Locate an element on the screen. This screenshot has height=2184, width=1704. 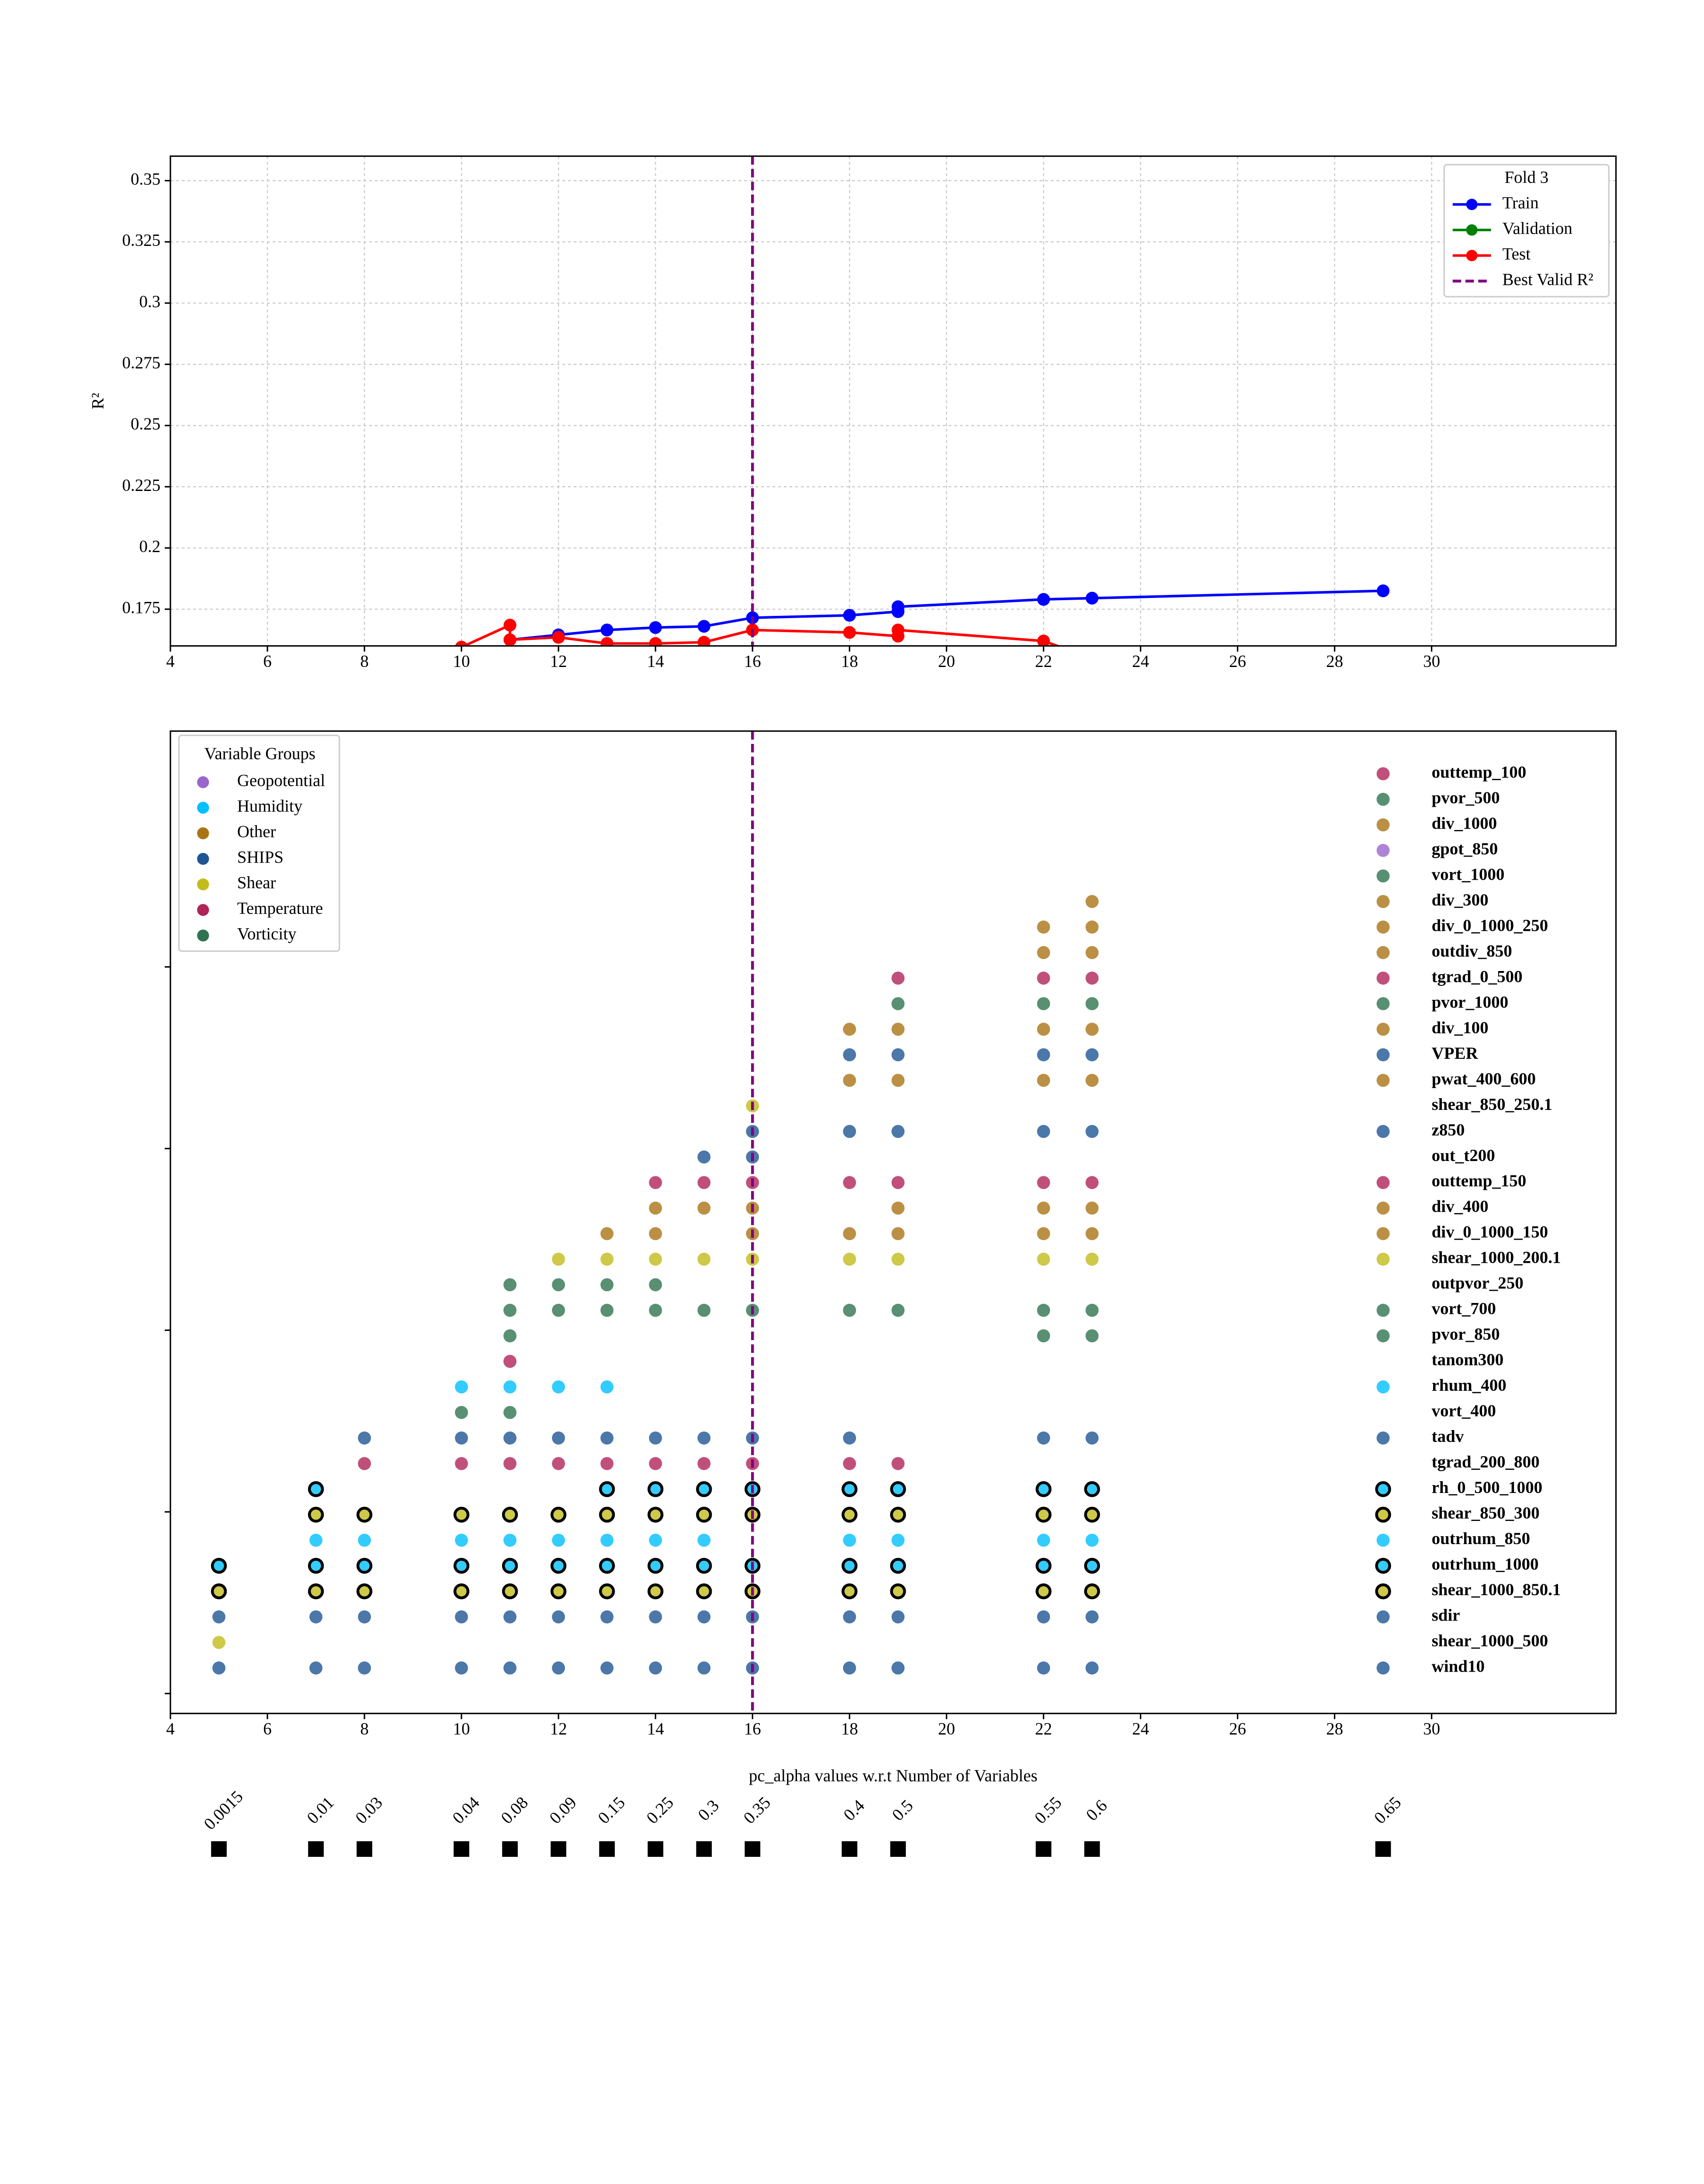
variable-label: pwat_400_600 is located at coordinates (1484, 1078).